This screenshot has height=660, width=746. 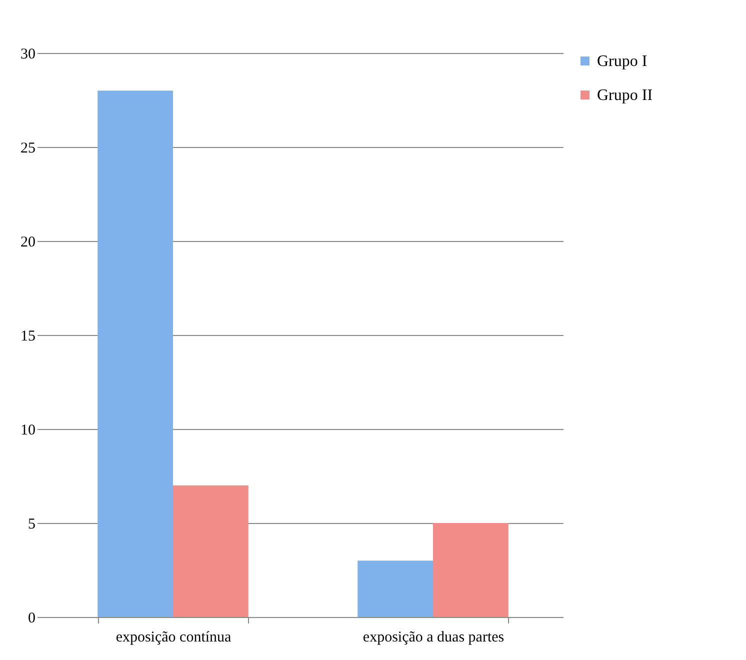 I want to click on y-tick-label: 15, so click(x=28, y=336).